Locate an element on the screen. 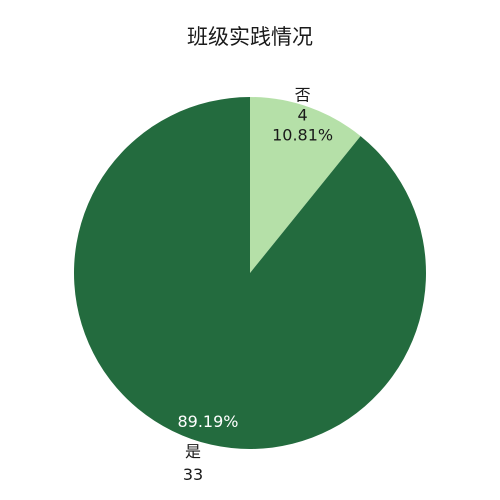 This screenshot has width=500, height=500. slice-value-label: 4 is located at coordinates (303, 114).